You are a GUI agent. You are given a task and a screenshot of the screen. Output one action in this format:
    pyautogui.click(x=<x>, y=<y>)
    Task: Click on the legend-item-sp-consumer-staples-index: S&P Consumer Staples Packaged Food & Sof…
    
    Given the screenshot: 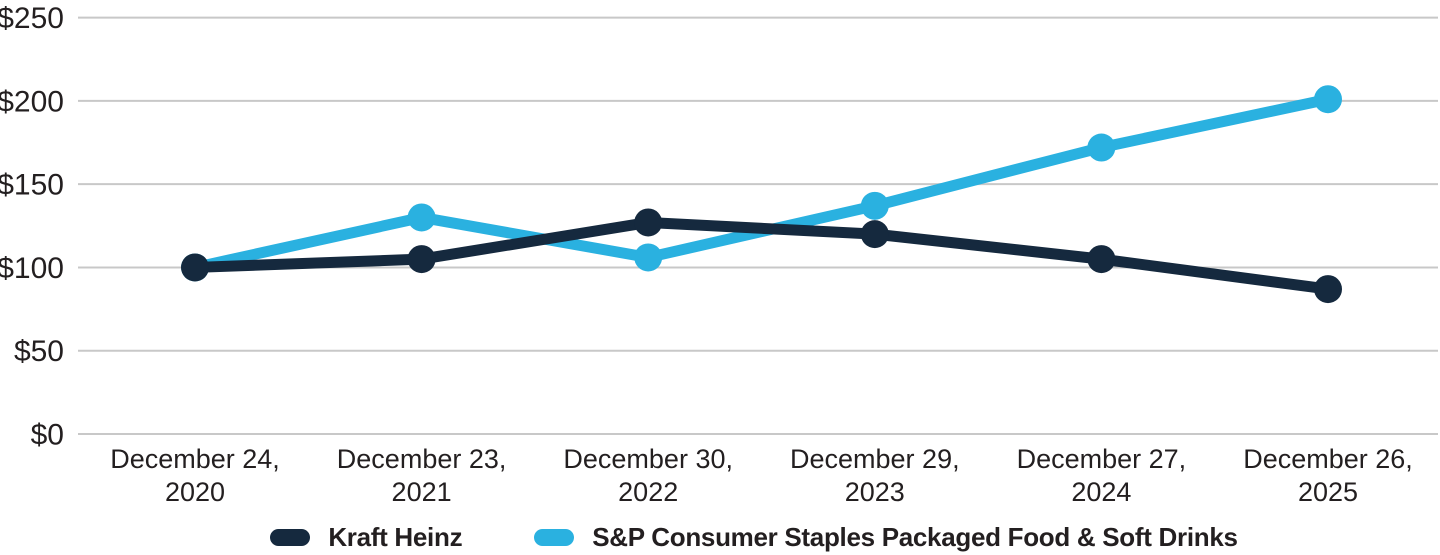 What is the action you would take?
    pyautogui.click(x=886, y=537)
    